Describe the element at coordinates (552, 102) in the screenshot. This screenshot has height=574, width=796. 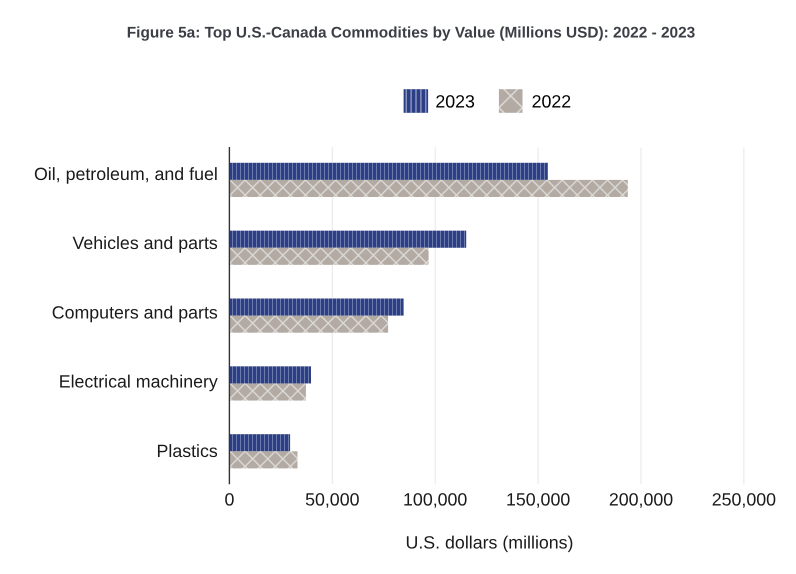
I see `svg-text: 2022` at that location.